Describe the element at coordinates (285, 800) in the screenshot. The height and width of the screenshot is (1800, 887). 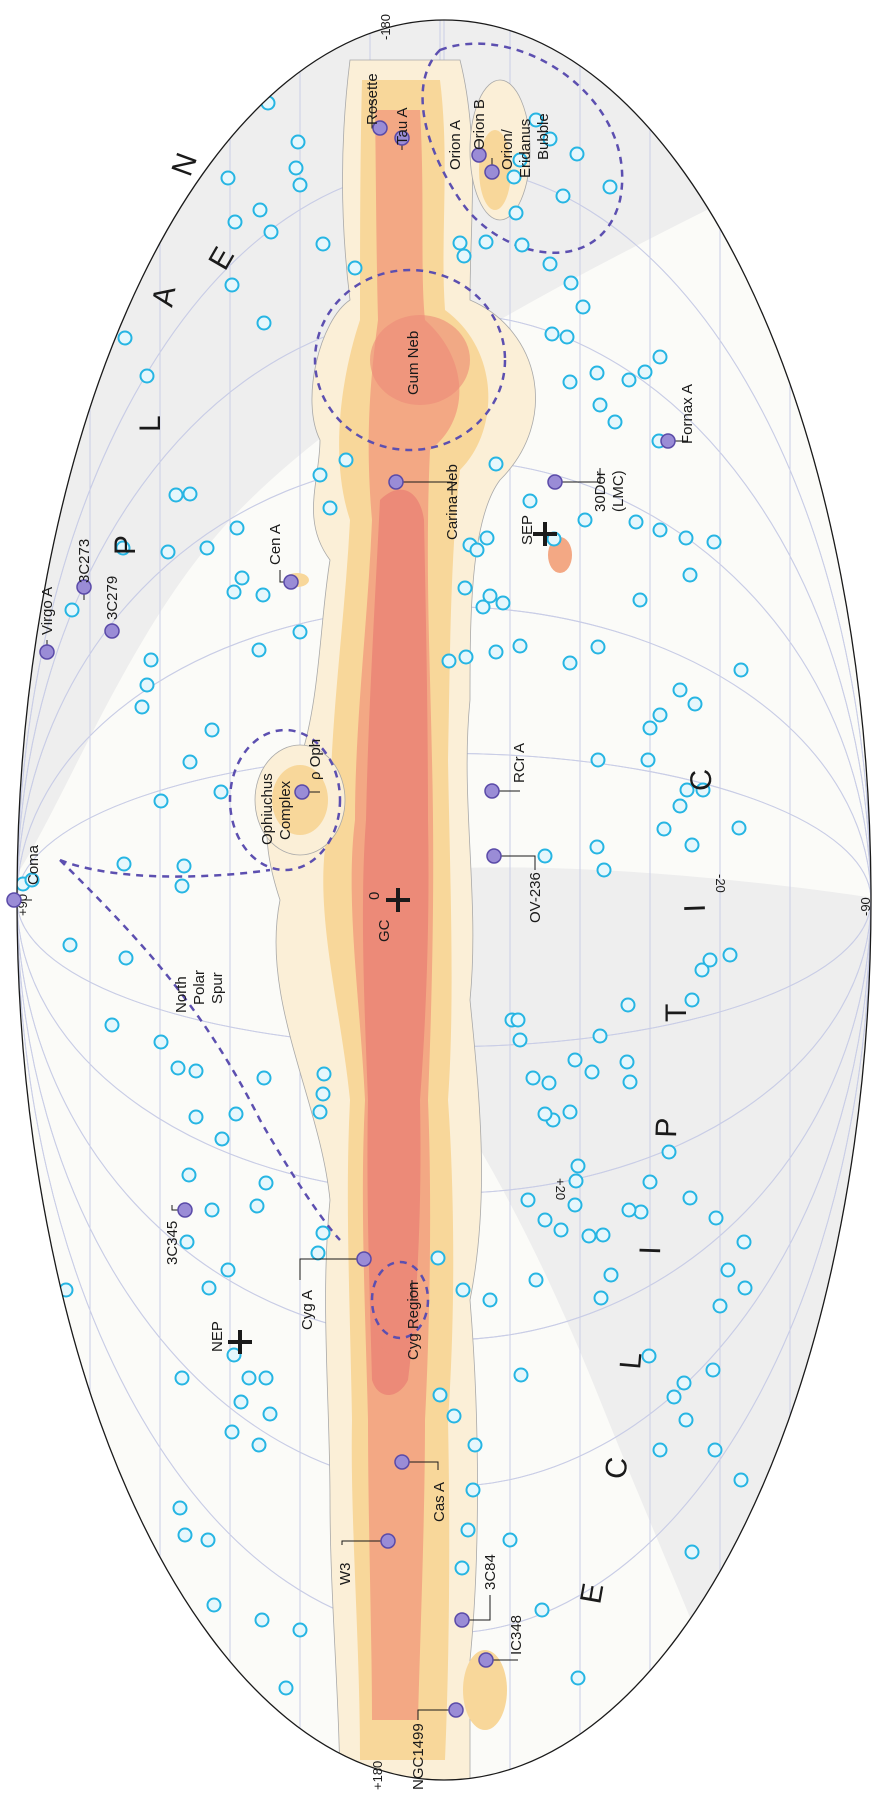
I see `ophiuchus-outline` at that location.